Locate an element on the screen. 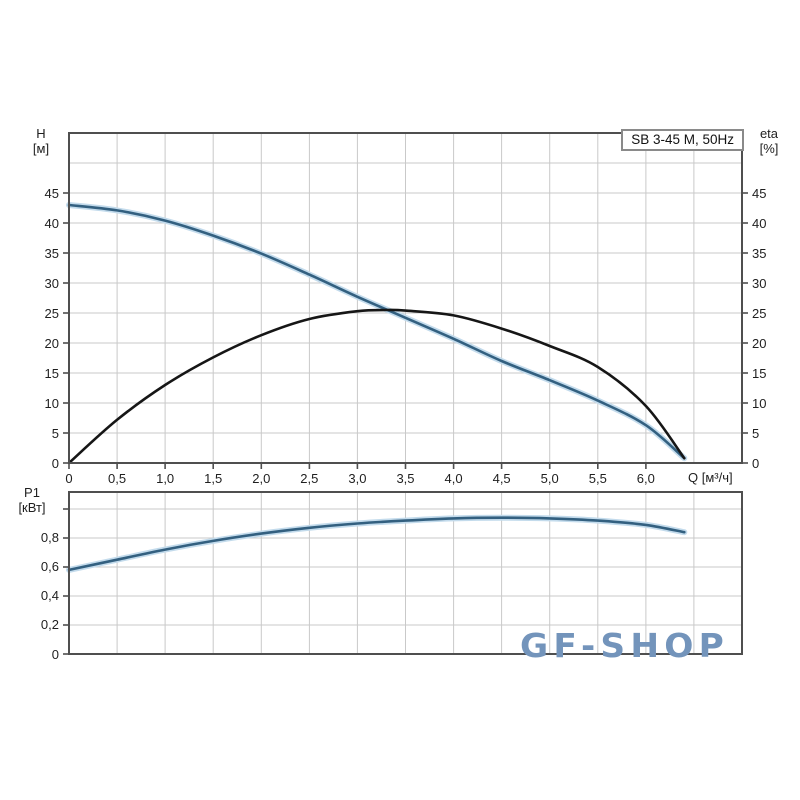 The width and height of the screenshot is (800, 800). x-tick-label: 1,5 is located at coordinates (213, 478).